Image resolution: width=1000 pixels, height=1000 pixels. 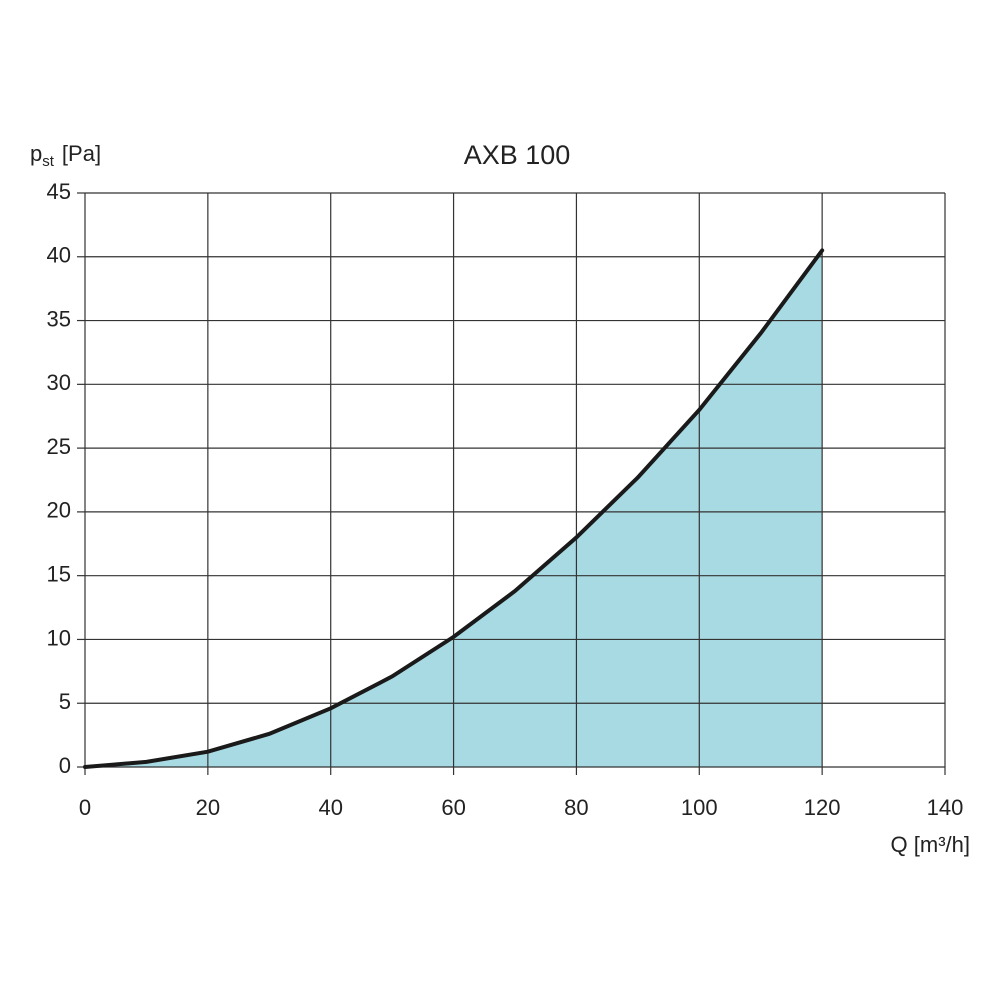 I want to click on x-tick-label: 60, so click(x=453, y=807).